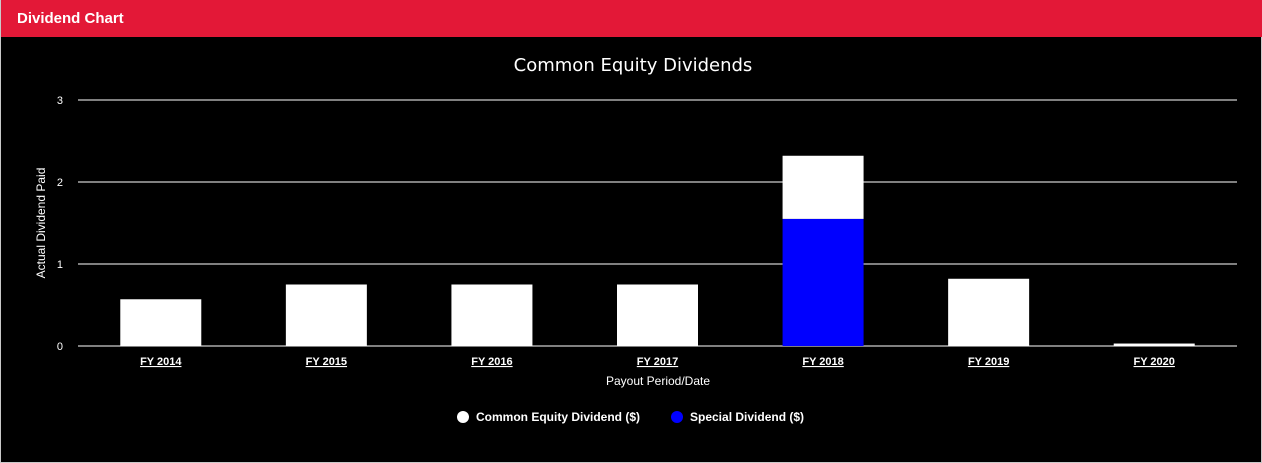  What do you see at coordinates (633, 65) in the screenshot?
I see `chart-title: Common Equity Dividends` at bounding box center [633, 65].